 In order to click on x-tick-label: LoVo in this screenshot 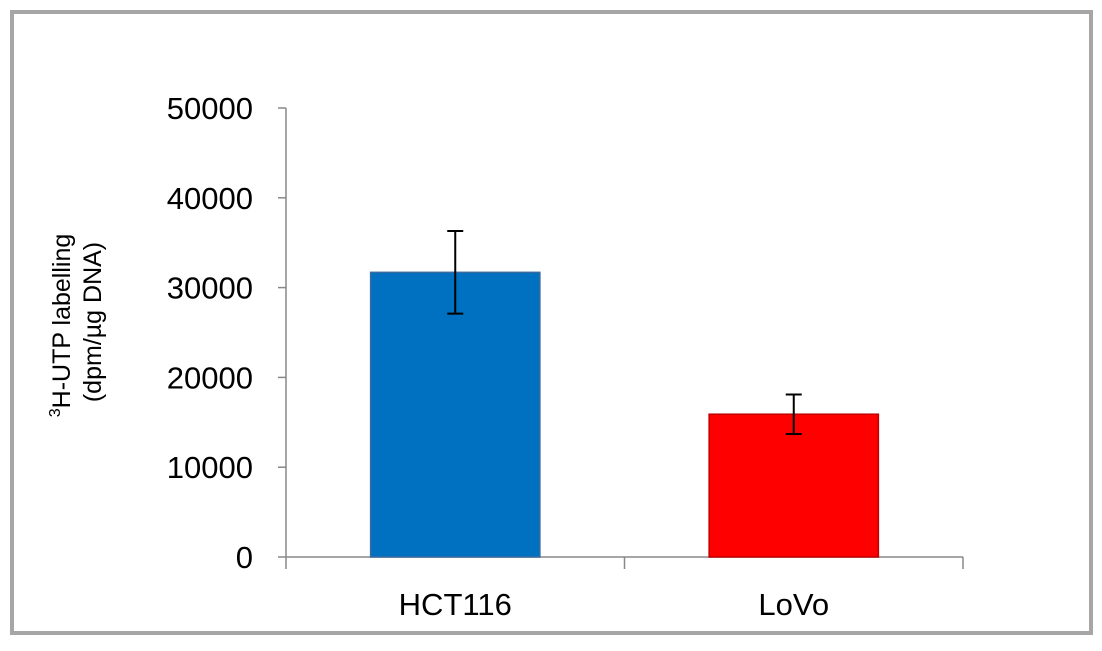, I will do `click(793, 604)`.